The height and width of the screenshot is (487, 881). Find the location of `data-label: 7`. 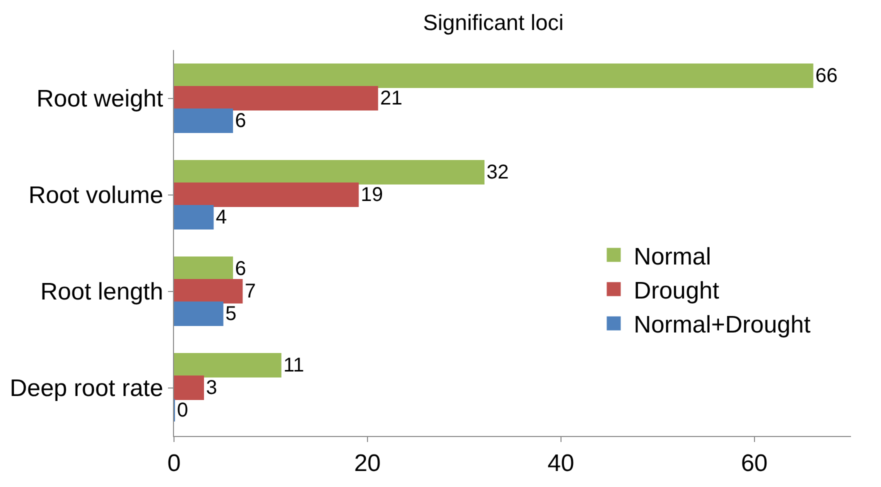

data-label: 7 is located at coordinates (250, 291).